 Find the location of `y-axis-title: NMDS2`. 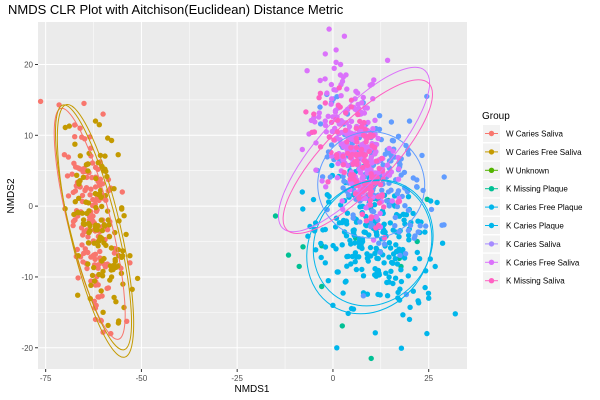

y-axis-title: NMDS2 is located at coordinates (11, 195).